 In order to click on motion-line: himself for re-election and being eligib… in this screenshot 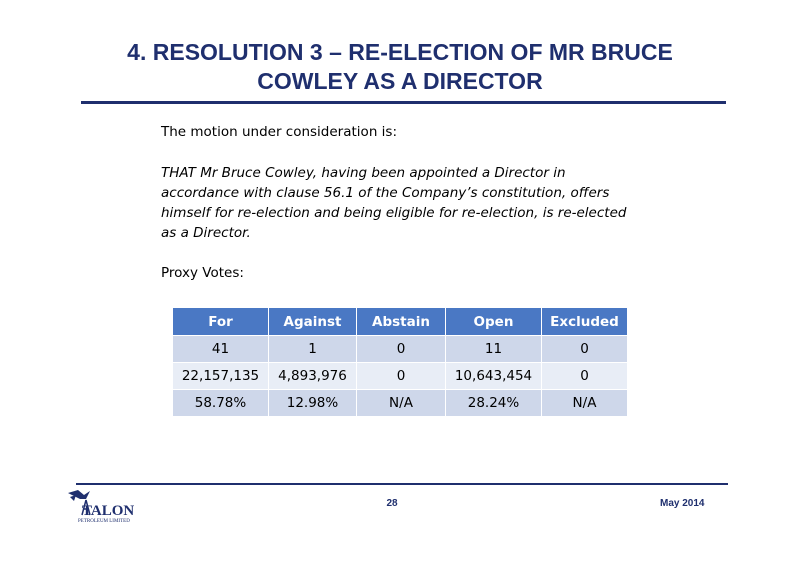, I will do `click(394, 213)`.